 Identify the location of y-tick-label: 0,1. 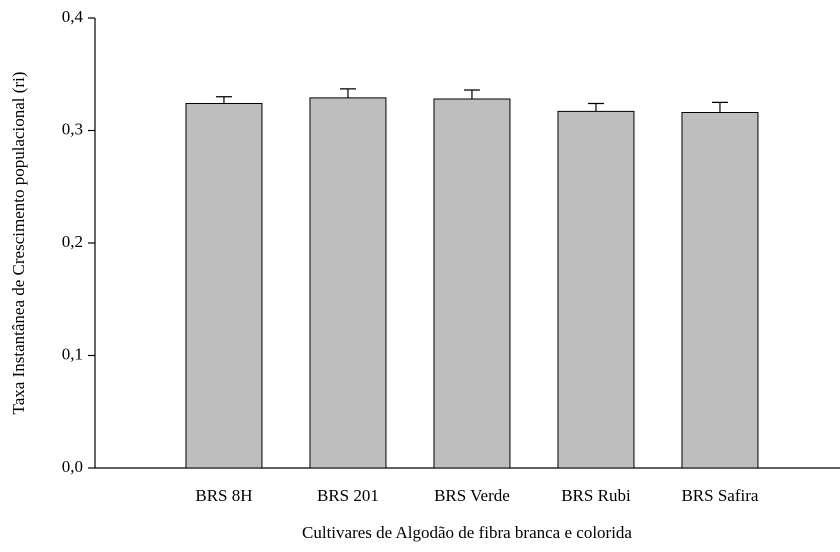
(72, 353).